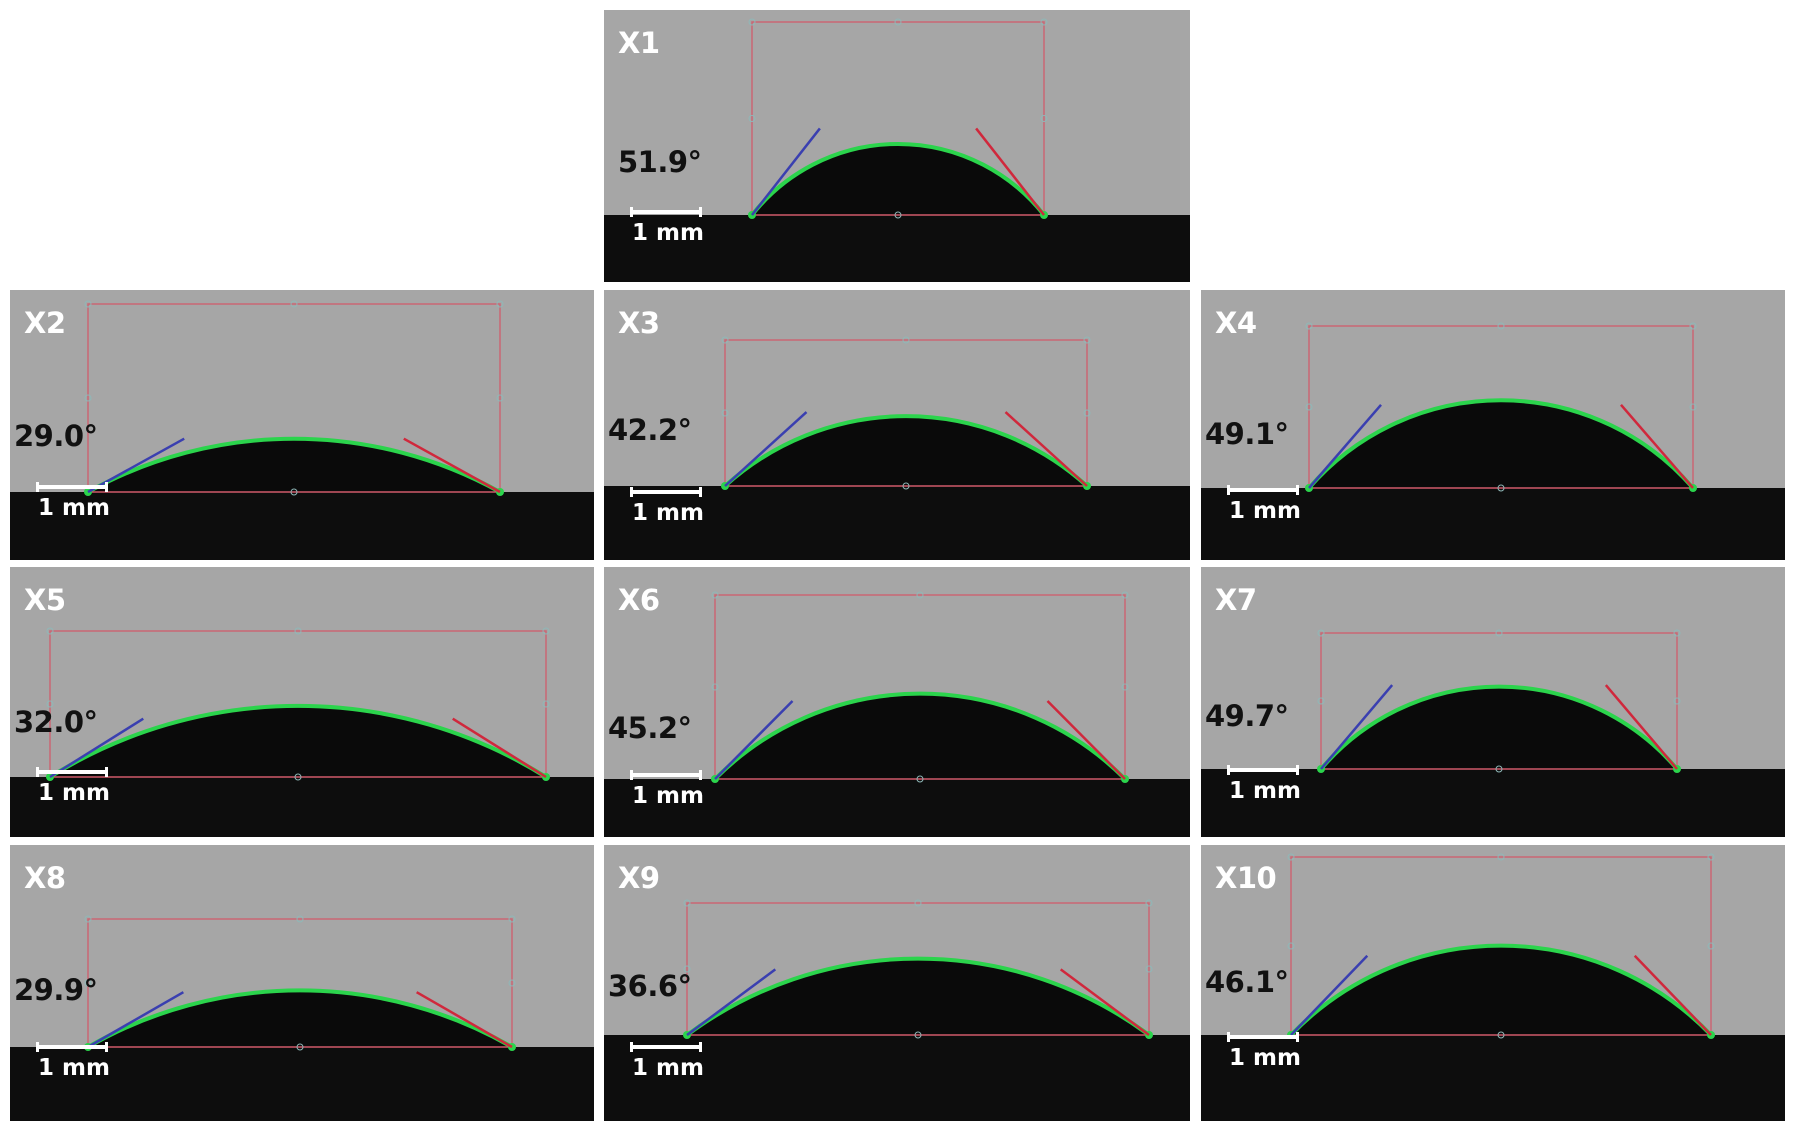  I want to click on droplet-panel-x1: X1 51.9° 1 mm, so click(897, 146).